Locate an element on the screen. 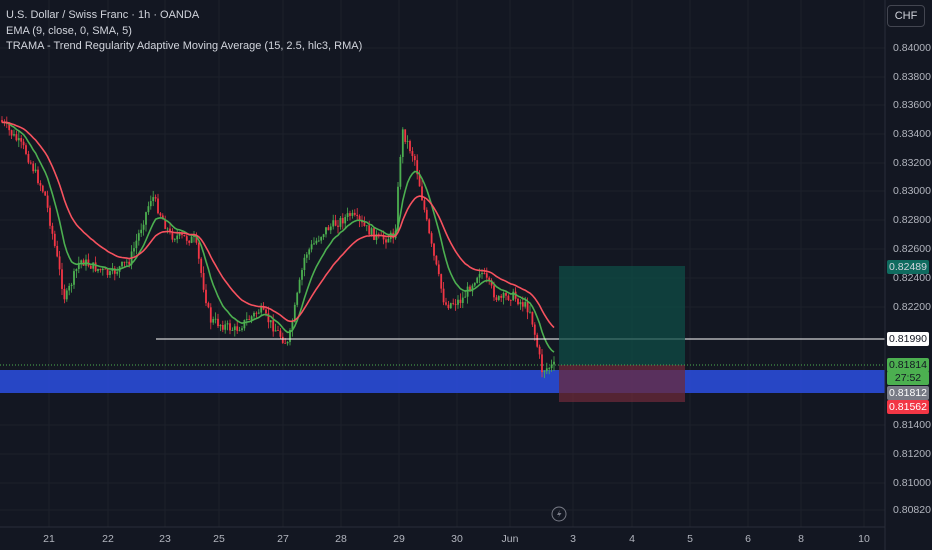  ema-indicator-label: EMA (9, close, 0, SMA, 5) is located at coordinates (69, 30).